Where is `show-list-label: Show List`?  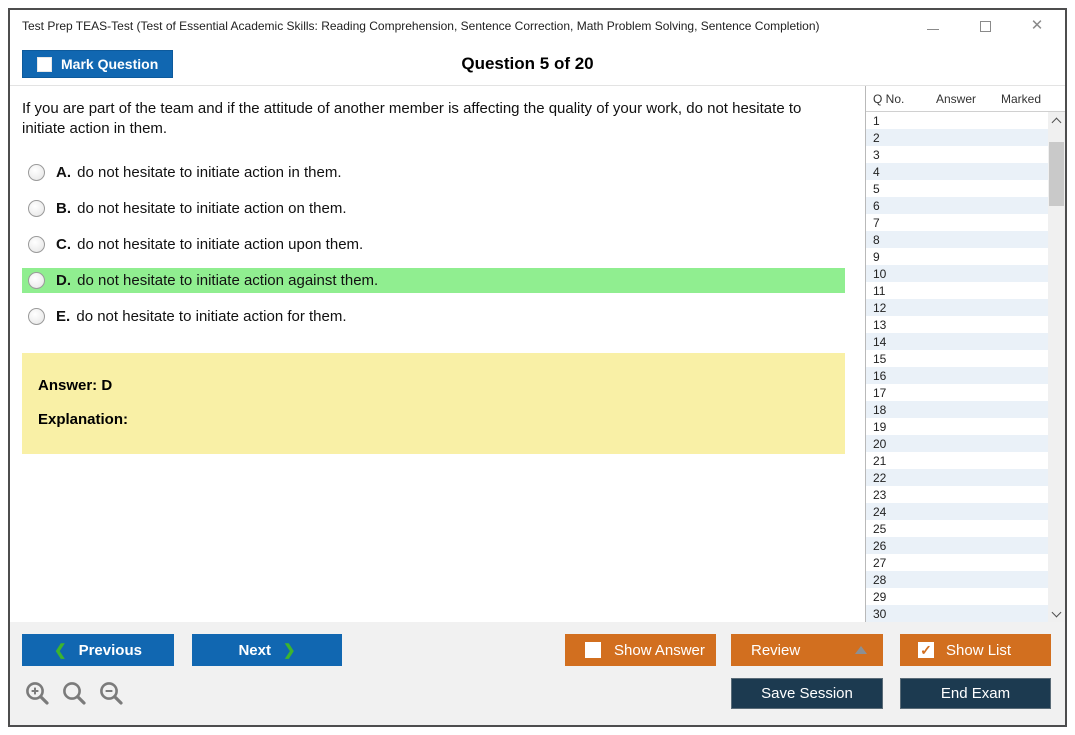
show-list-label: Show List is located at coordinates (979, 650).